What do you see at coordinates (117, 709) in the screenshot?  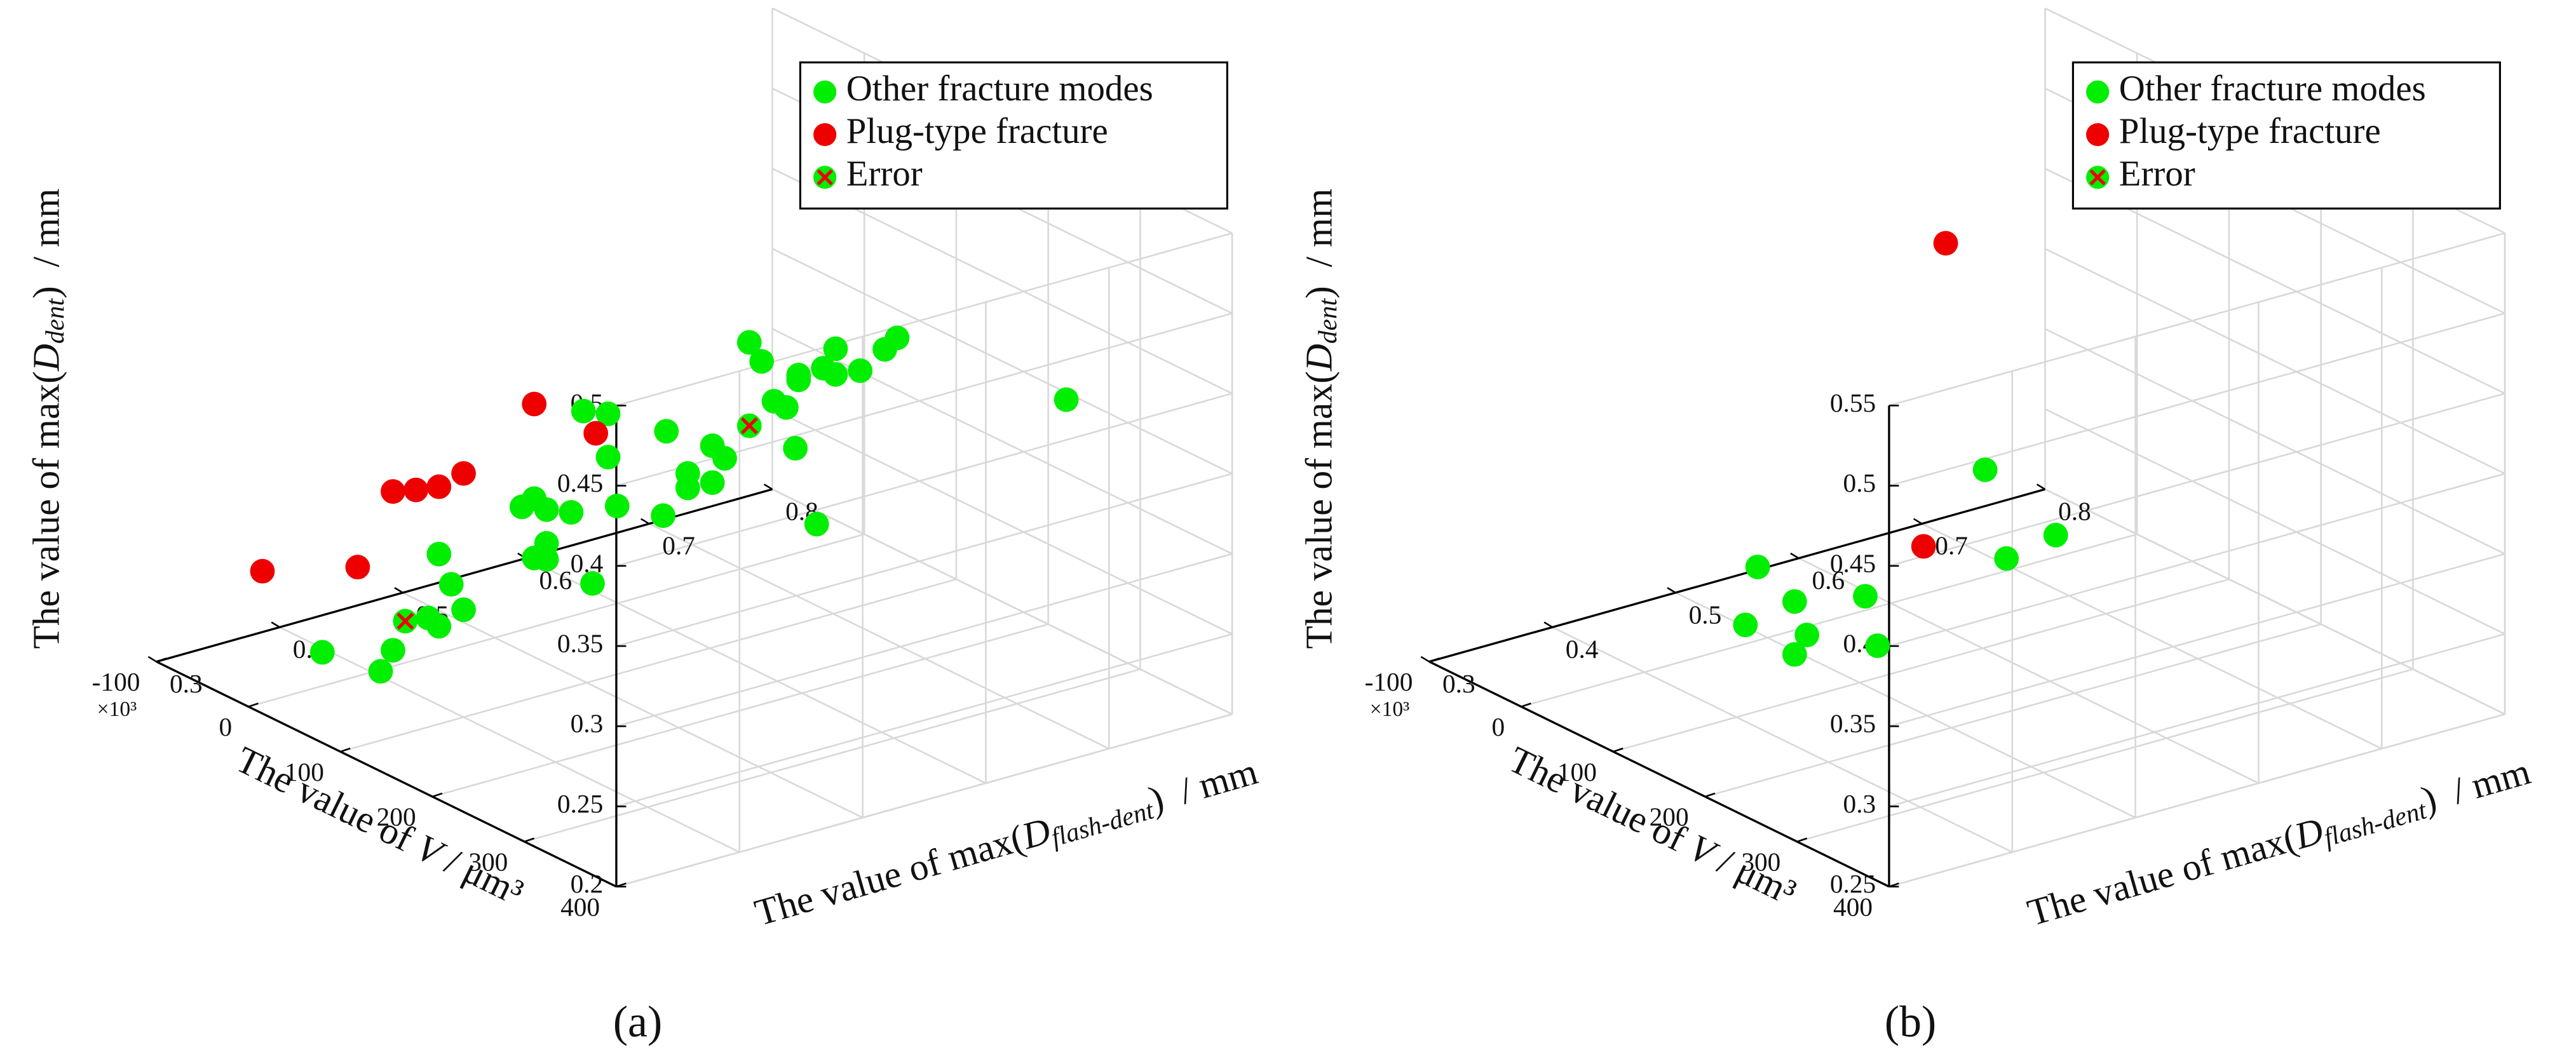 I see `y-multiplier: ×10³` at bounding box center [117, 709].